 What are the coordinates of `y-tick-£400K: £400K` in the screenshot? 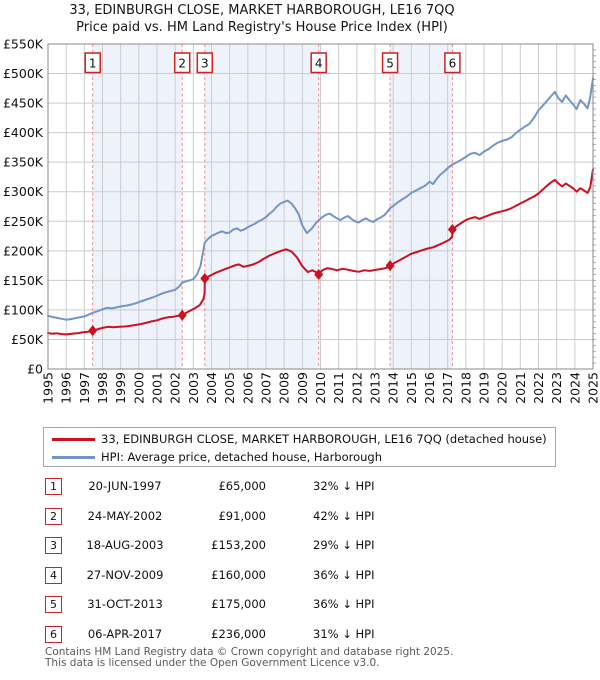 It's located at (23, 132).